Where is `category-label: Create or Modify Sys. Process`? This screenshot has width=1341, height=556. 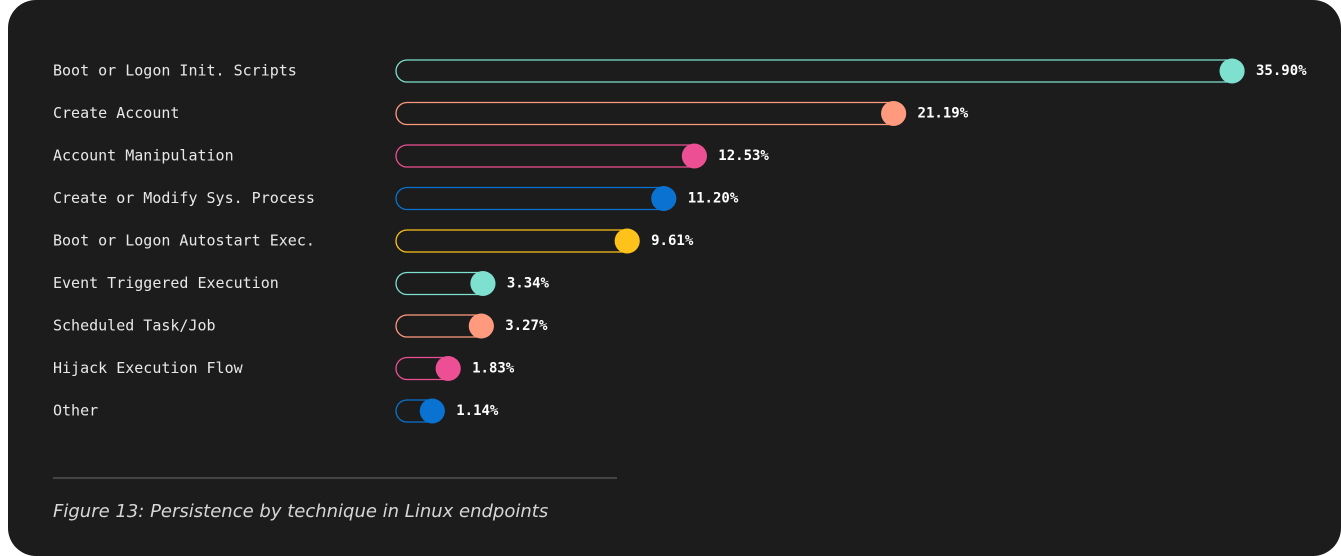
category-label: Create or Modify Sys. Process is located at coordinates (184, 198).